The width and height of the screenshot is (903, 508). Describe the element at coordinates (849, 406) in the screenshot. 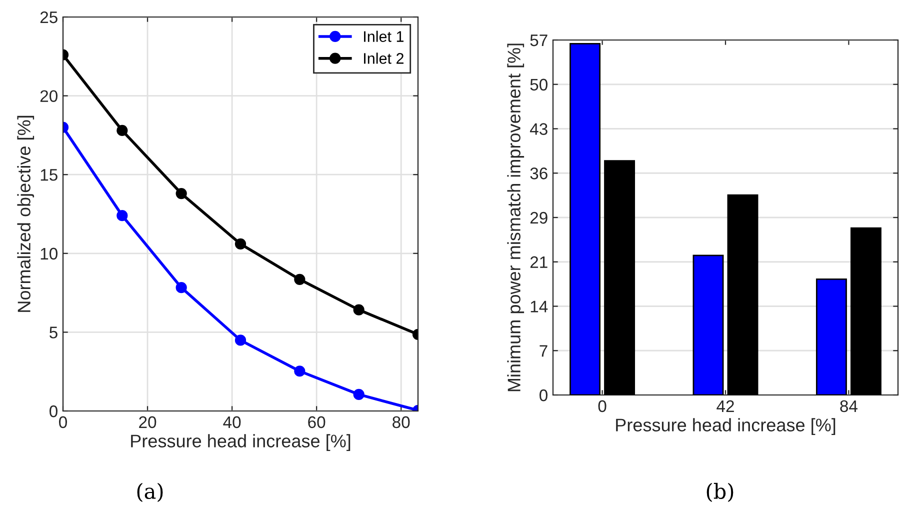

I see `x-tick-label: 84` at that location.